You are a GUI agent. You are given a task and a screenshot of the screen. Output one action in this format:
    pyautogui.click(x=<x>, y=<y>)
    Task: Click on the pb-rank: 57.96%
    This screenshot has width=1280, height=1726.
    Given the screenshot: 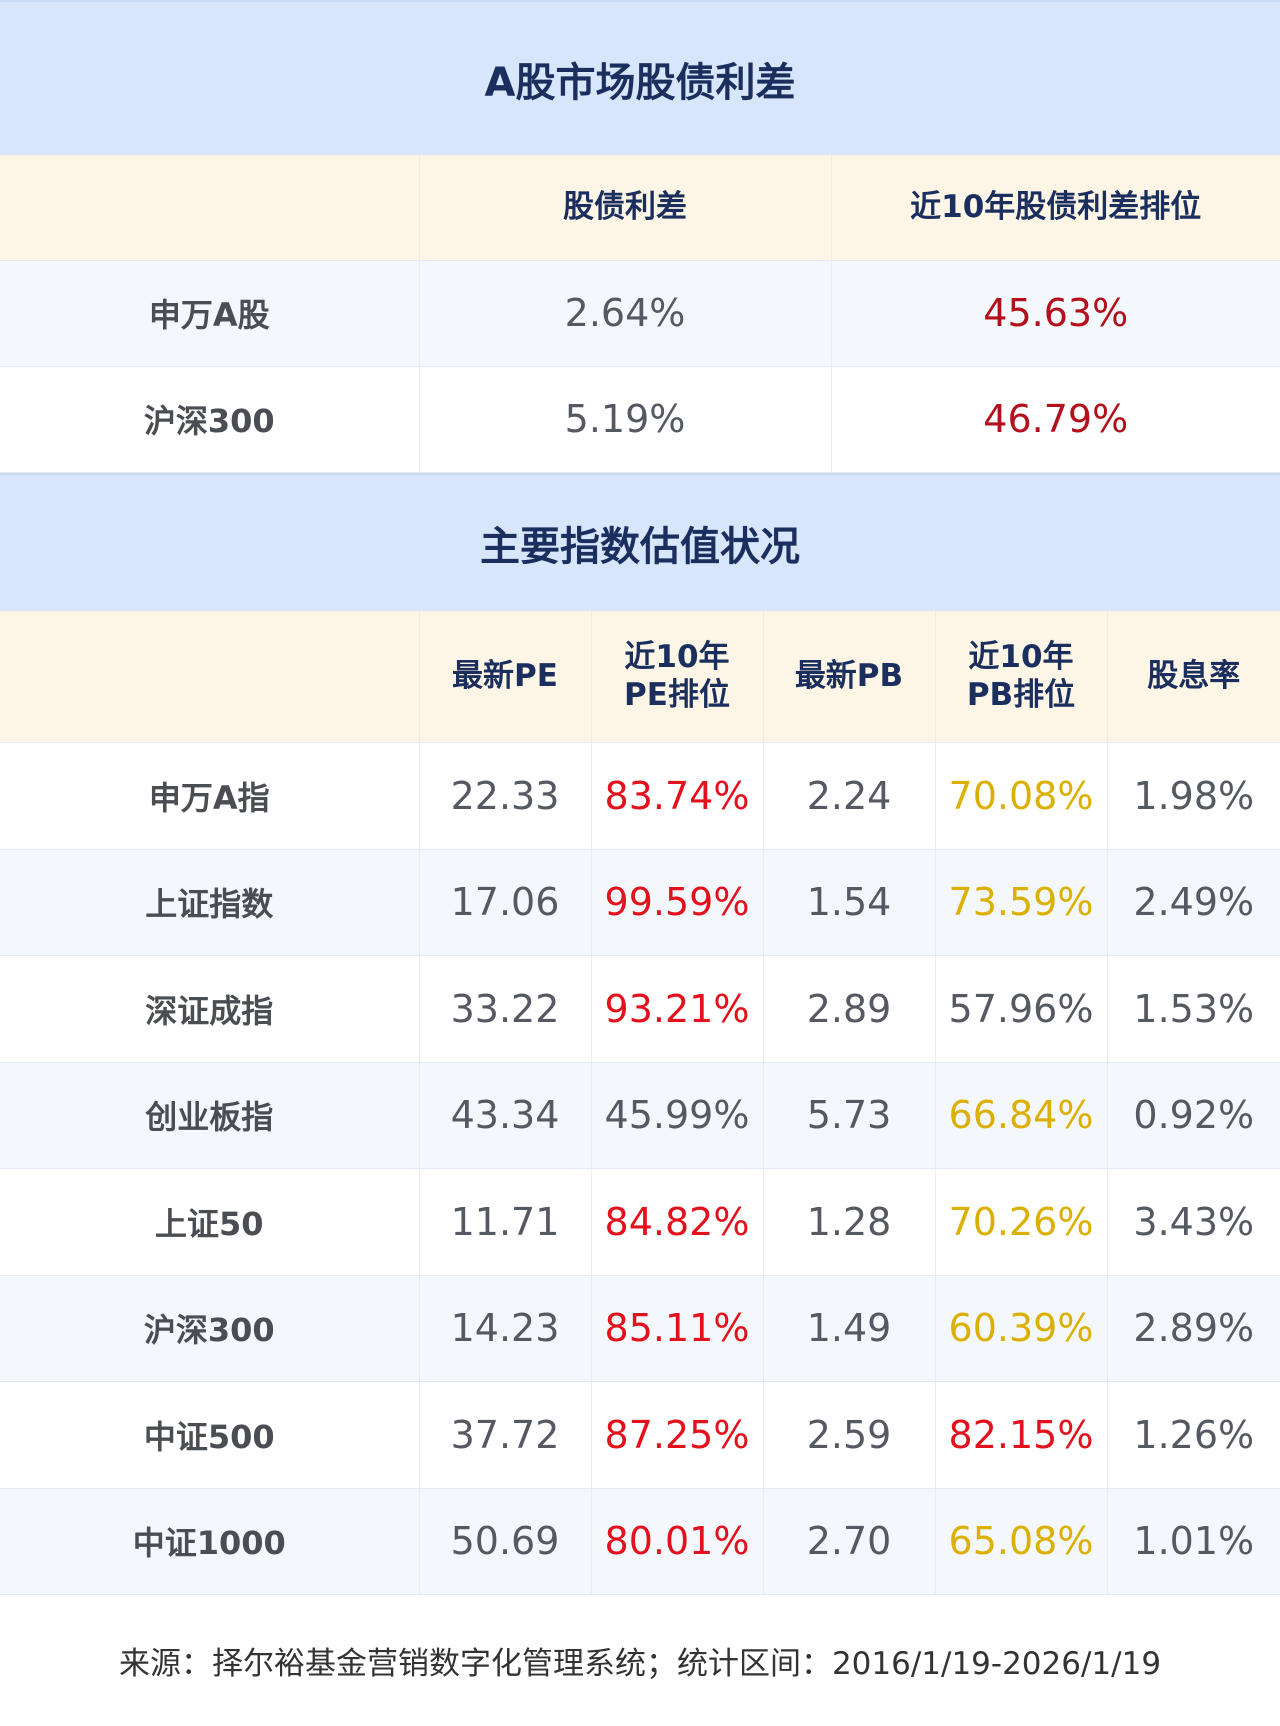 What is the action you would take?
    pyautogui.click(x=1021, y=1009)
    